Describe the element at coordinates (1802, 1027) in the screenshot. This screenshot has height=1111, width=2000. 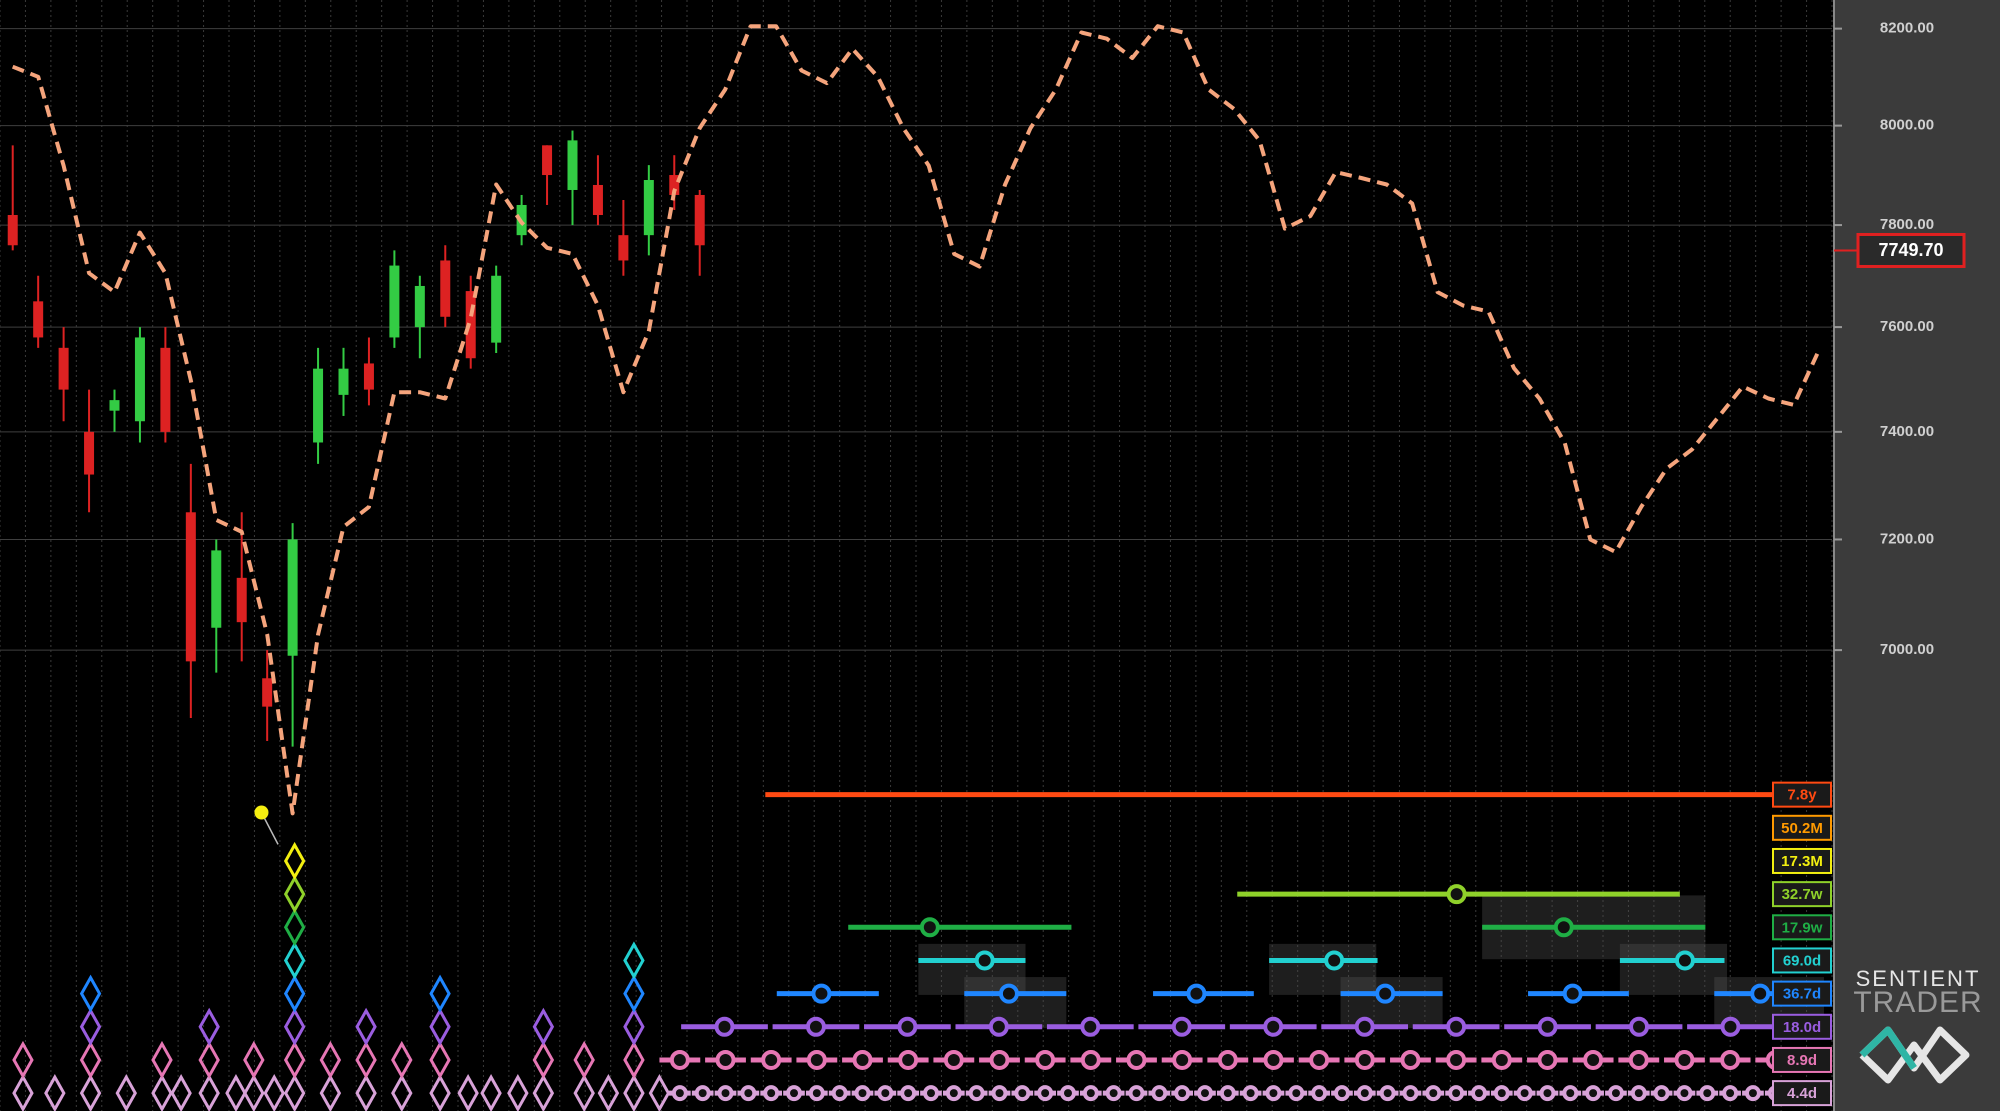
I see `cycle-label: 18.0d` at that location.